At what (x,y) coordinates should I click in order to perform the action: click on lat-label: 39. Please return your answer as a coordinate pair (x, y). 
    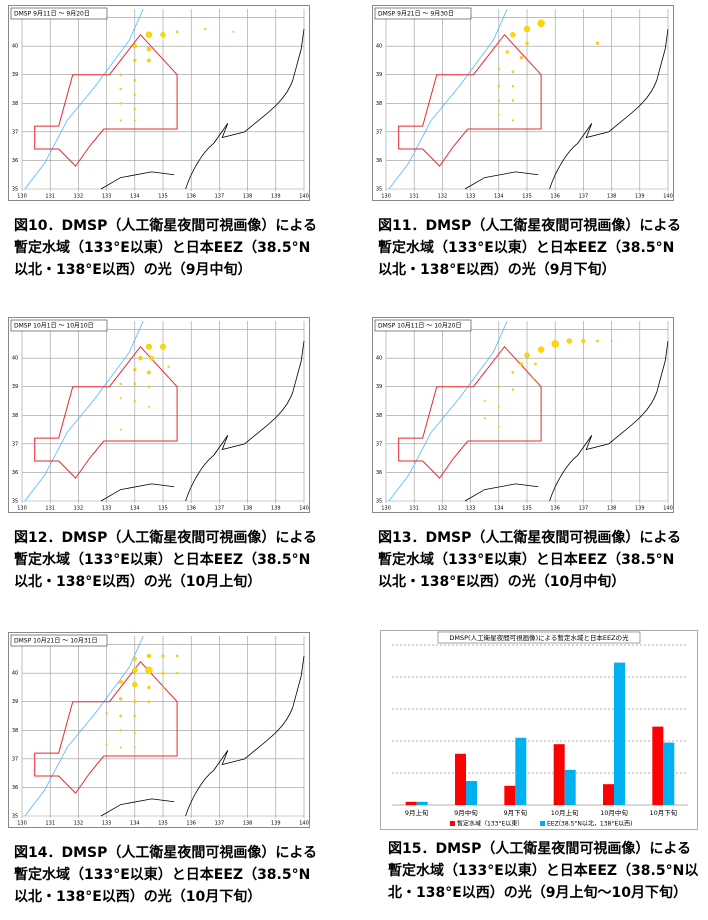
    Looking at the image, I should click on (379, 75).